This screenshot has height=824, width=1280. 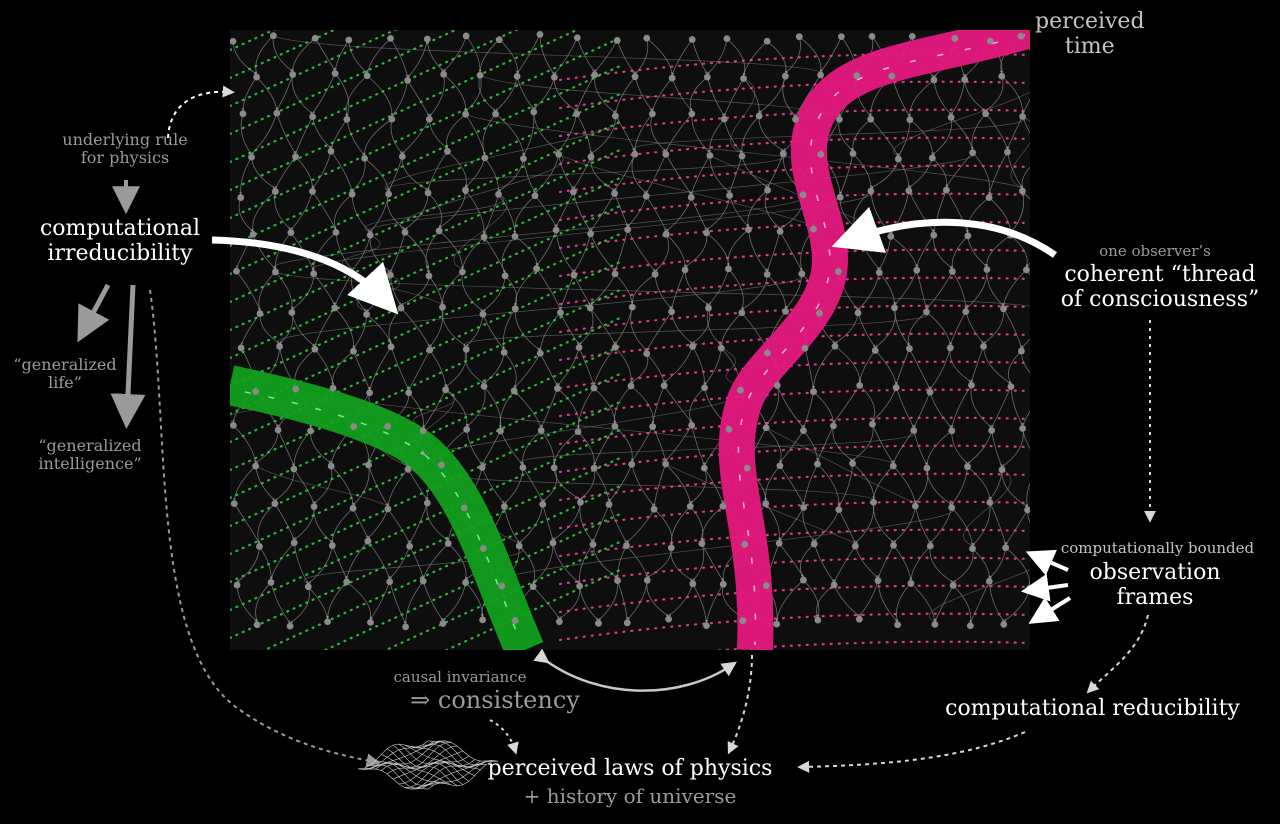 I want to click on thread-line1: coherent “thread, so click(x=1160, y=274).